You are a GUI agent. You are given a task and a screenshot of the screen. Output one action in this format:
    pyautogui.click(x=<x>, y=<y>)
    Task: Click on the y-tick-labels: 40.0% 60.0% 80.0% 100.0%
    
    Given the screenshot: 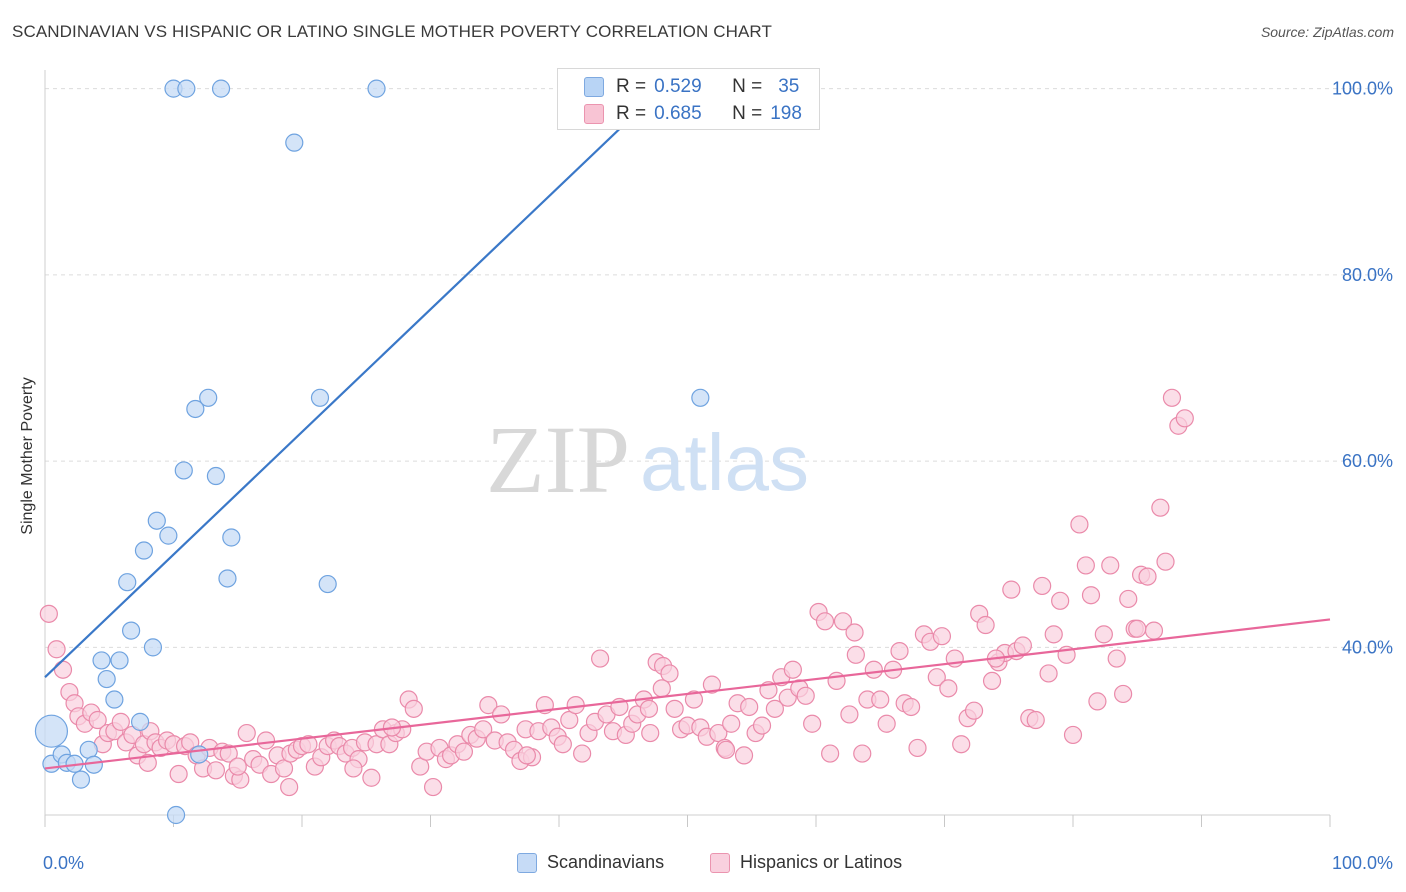 What is the action you would take?
    pyautogui.click(x=1362, y=368)
    